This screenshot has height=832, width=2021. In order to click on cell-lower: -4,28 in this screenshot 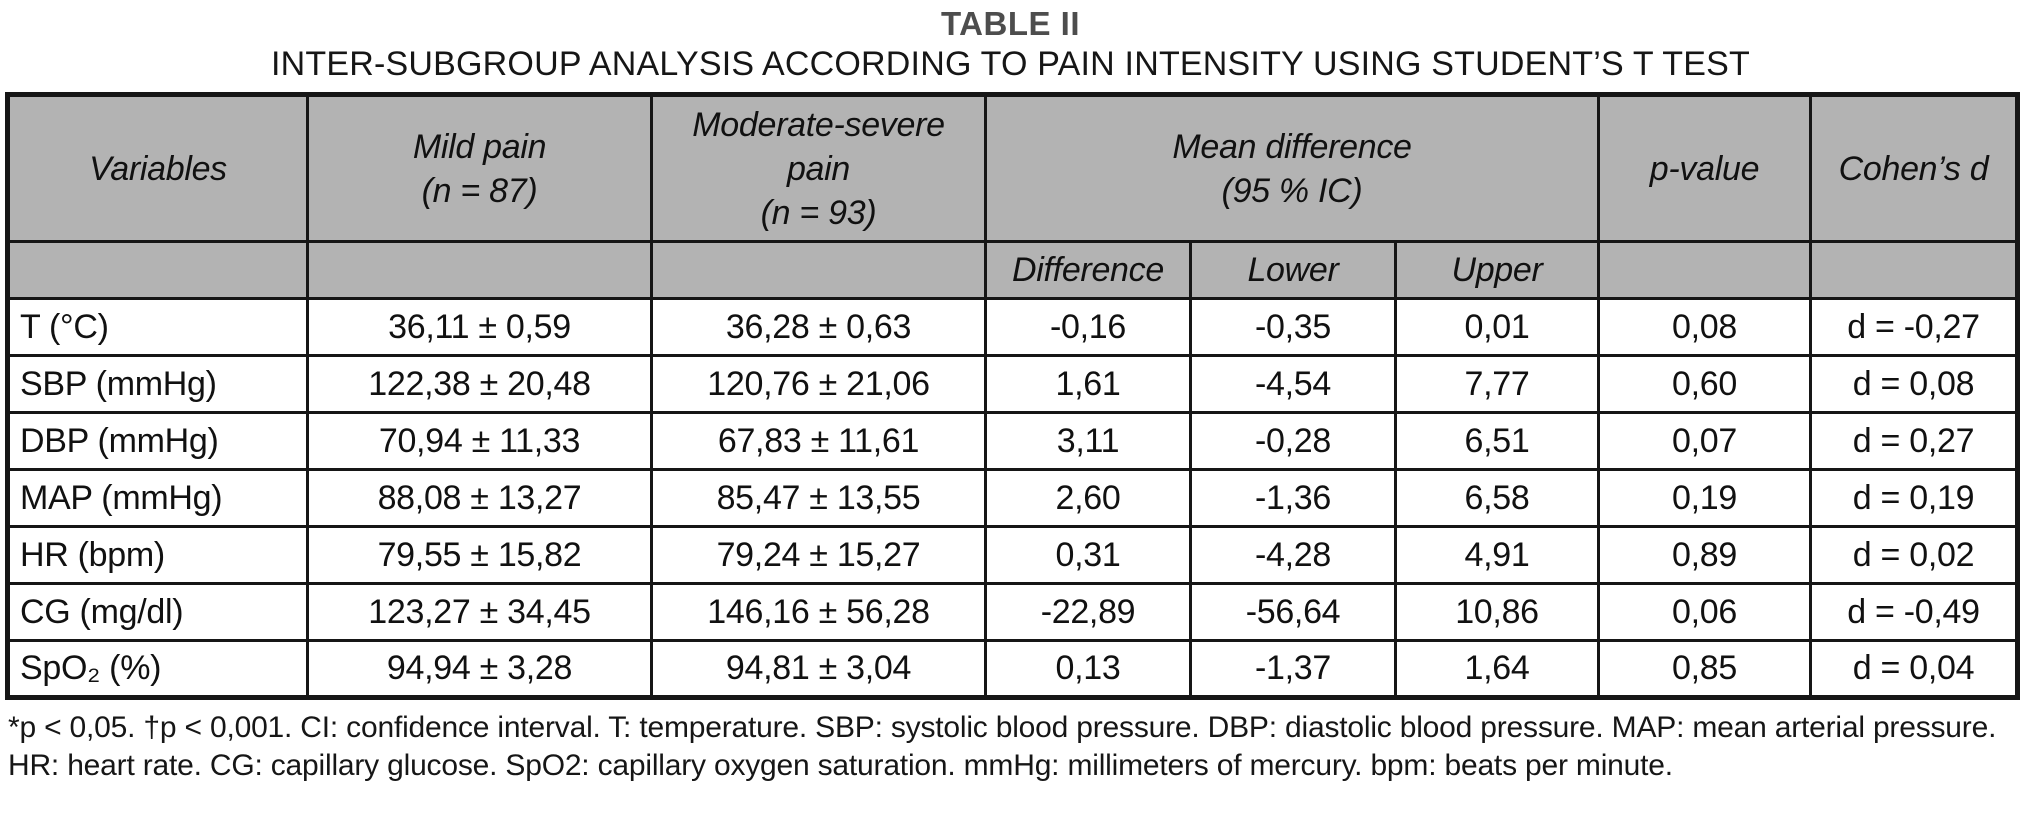, I will do `click(1293, 555)`.